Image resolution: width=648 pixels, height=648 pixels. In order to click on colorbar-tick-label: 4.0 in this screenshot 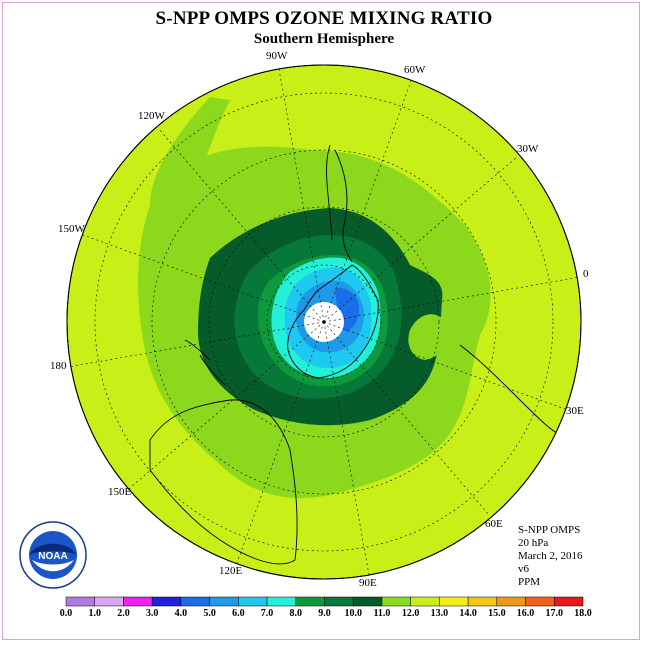, I will do `click(181, 613)`.